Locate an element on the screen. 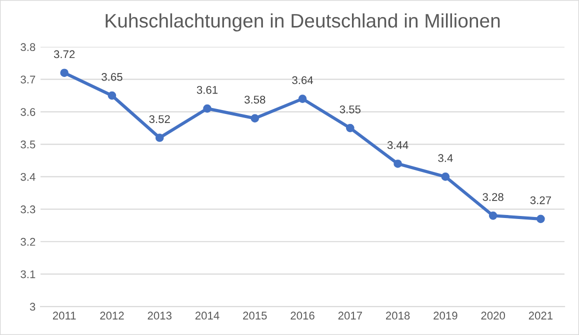 Image resolution: width=579 pixels, height=335 pixels. data-label: 3.55 is located at coordinates (350, 109).